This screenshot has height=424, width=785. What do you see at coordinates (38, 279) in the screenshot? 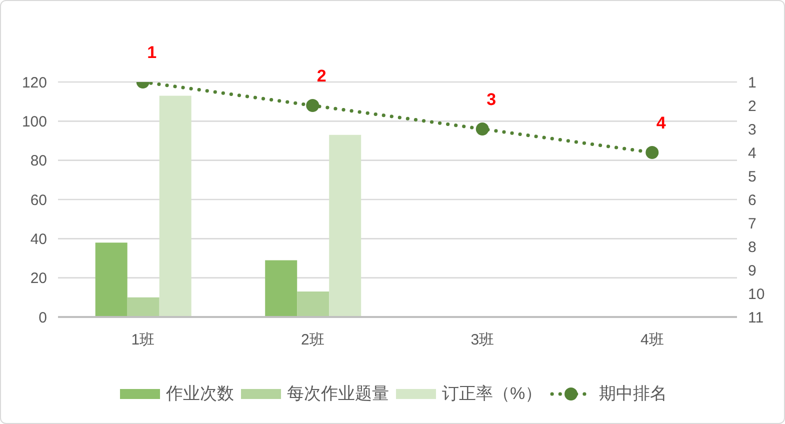
I see `y-tick-label: 20` at bounding box center [38, 279].